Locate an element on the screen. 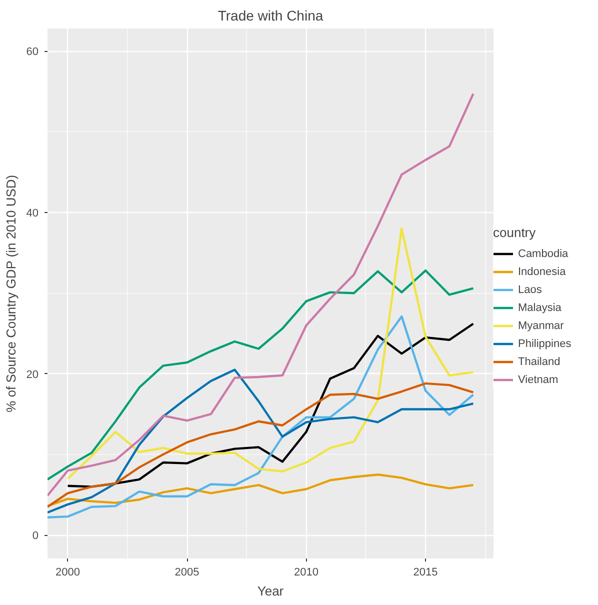 This screenshot has width=598, height=605. chart-title: Trade with China is located at coordinates (271, 16).